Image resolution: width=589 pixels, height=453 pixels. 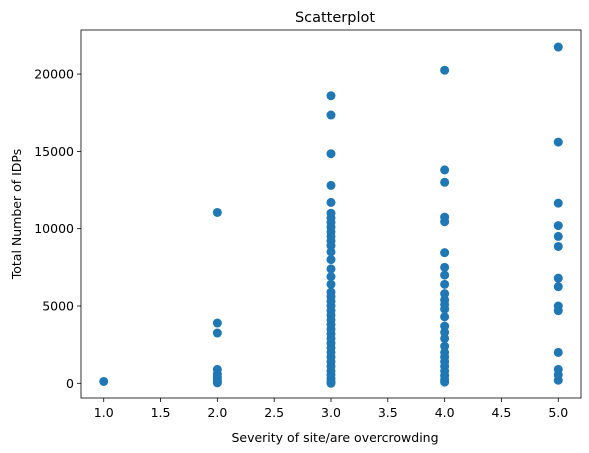 I want to click on x-tick-label-0: 1.0, so click(x=104, y=412).